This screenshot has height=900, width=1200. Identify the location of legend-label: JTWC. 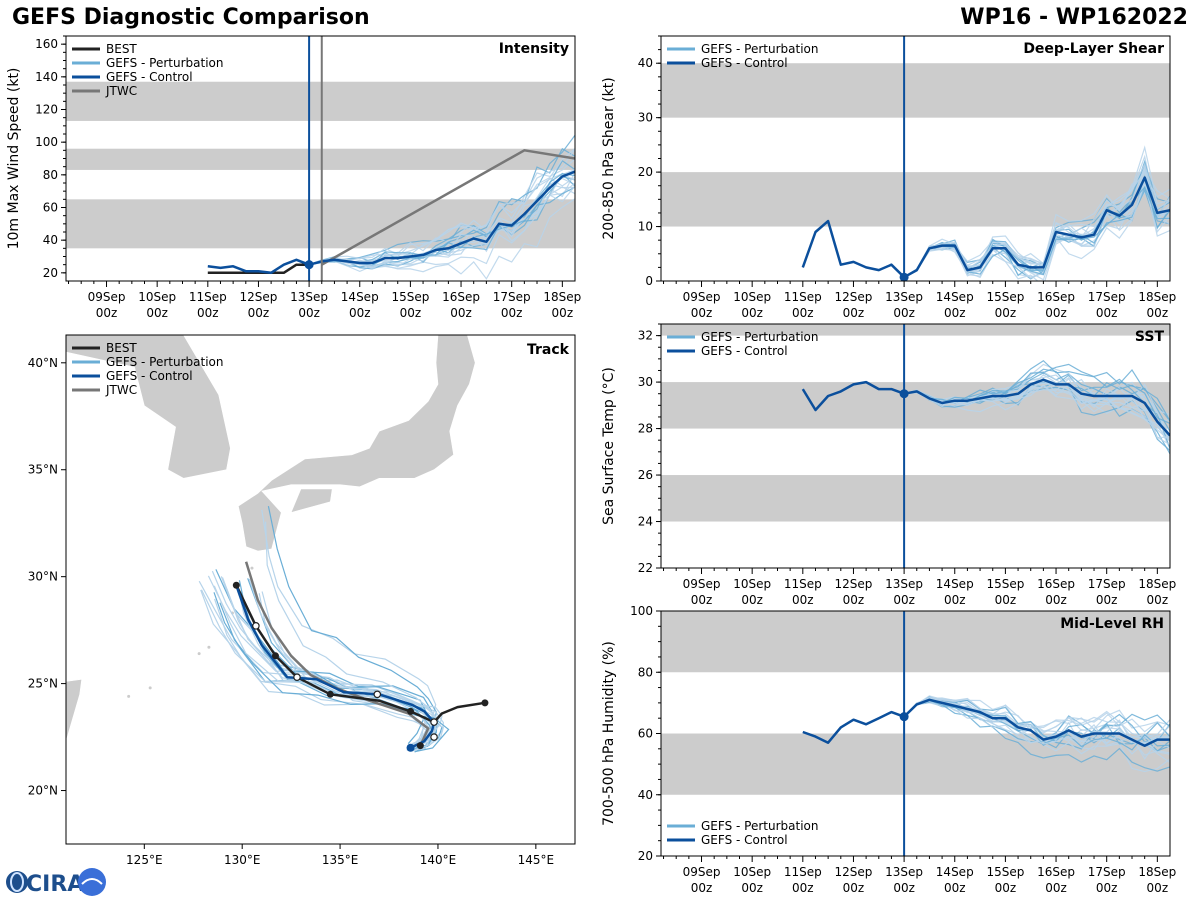
(121, 390).